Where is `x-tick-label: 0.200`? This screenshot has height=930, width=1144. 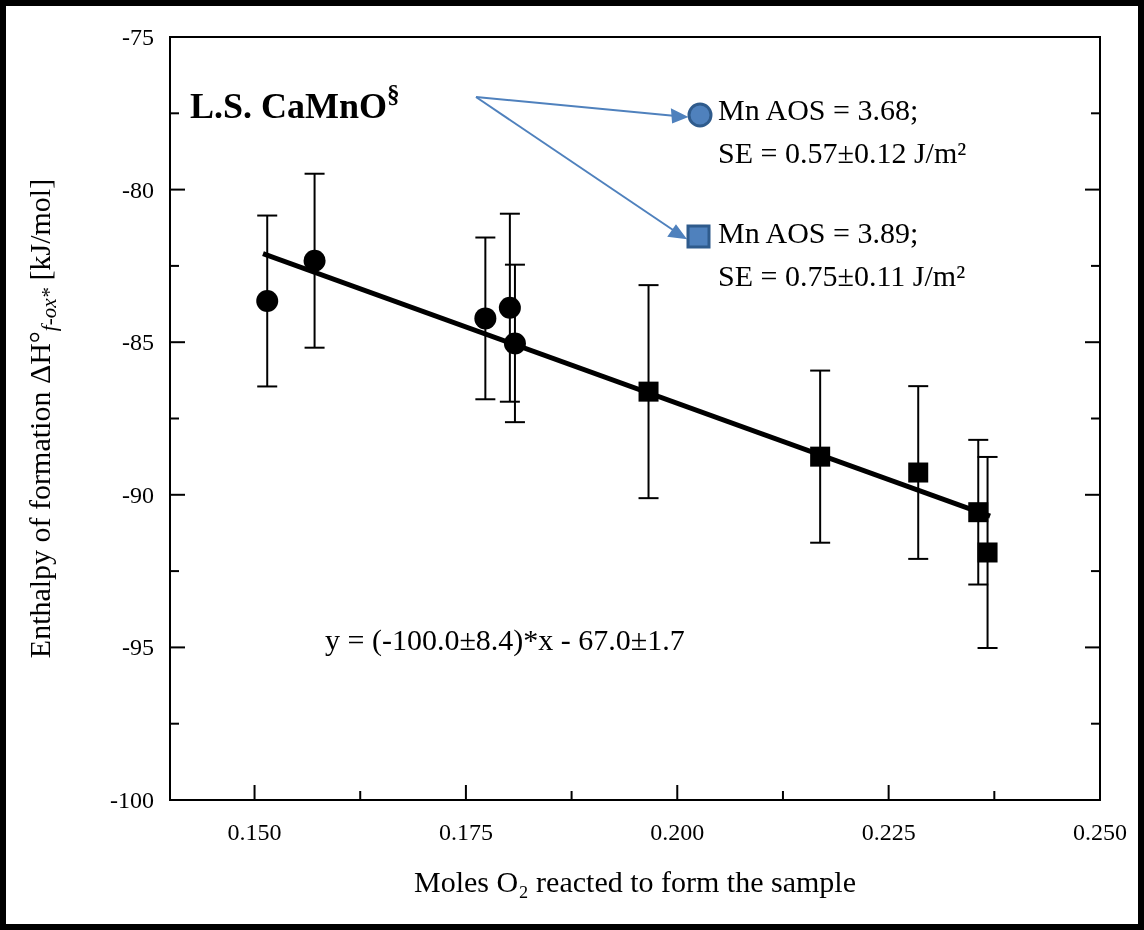
x-tick-label: 0.200 is located at coordinates (677, 832).